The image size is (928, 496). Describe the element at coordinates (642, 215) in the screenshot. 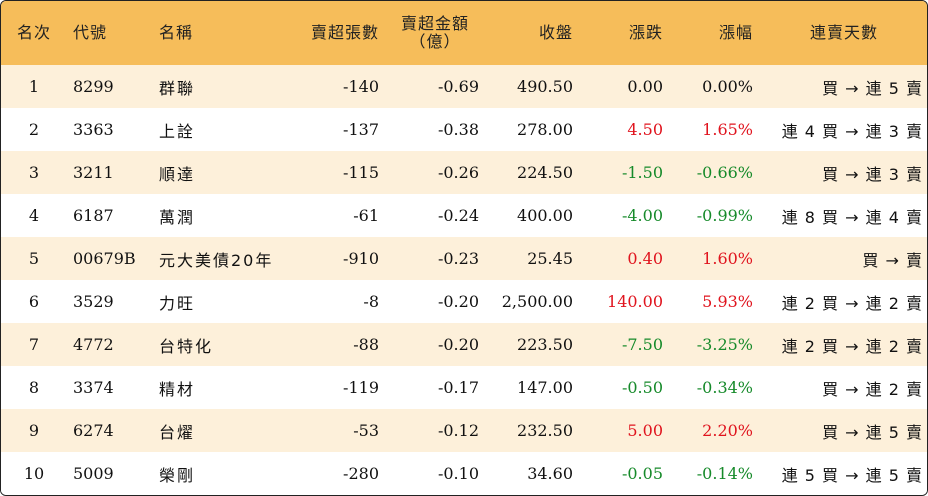

I see `change-cell: -4.00` at that location.